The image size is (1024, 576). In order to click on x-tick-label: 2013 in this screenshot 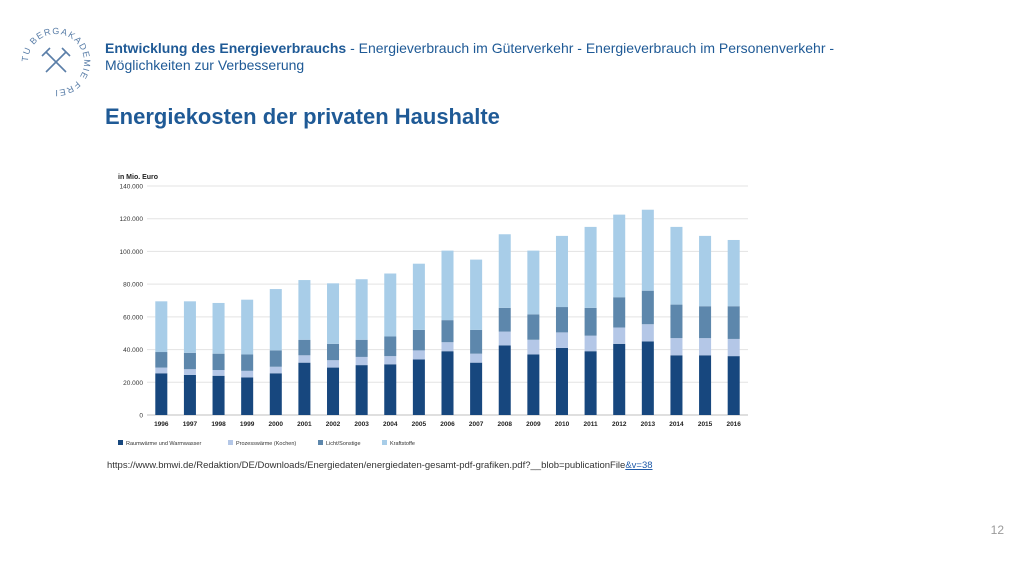, I will do `click(648, 424)`.